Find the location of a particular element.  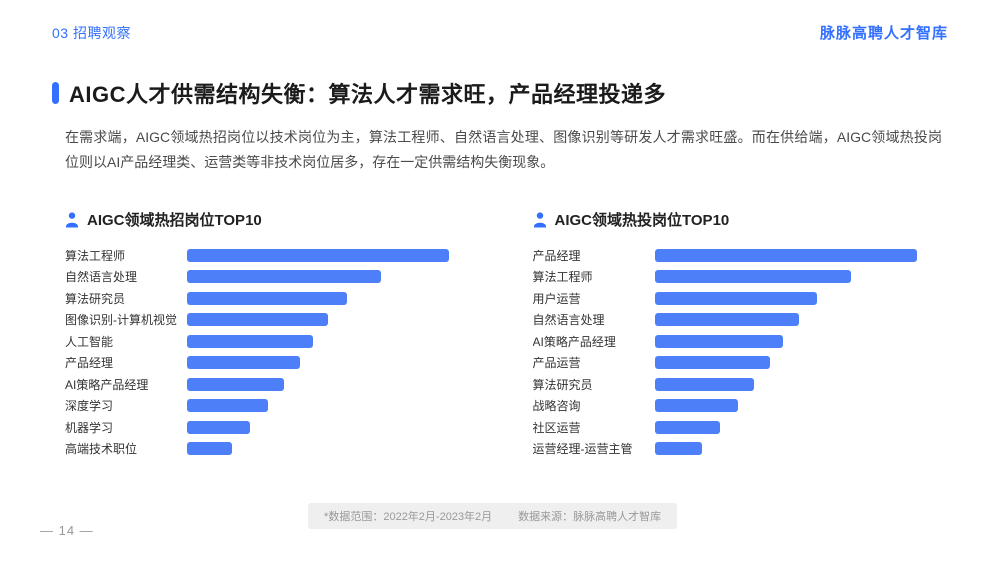

bar-label: 用户运营 is located at coordinates (556, 298).